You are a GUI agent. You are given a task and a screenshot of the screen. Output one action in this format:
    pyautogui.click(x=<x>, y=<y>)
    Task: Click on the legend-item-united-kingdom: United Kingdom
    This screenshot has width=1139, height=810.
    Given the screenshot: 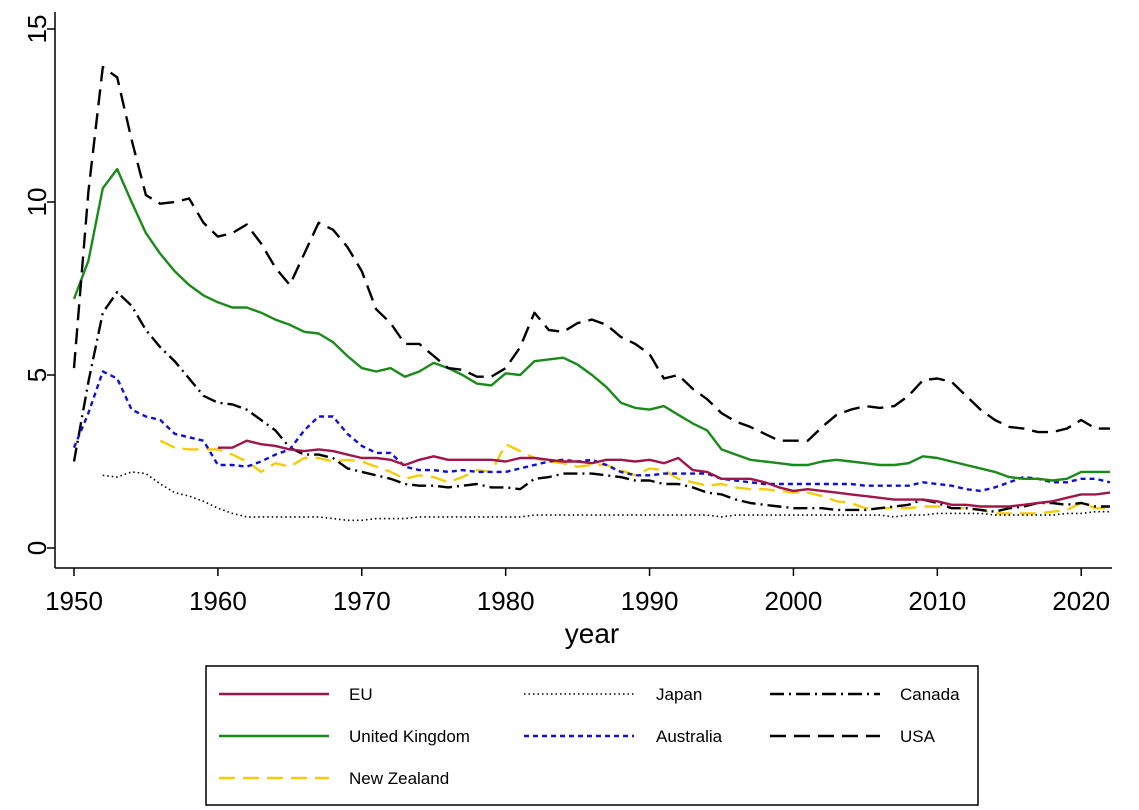 What is the action you would take?
    pyautogui.click(x=344, y=736)
    